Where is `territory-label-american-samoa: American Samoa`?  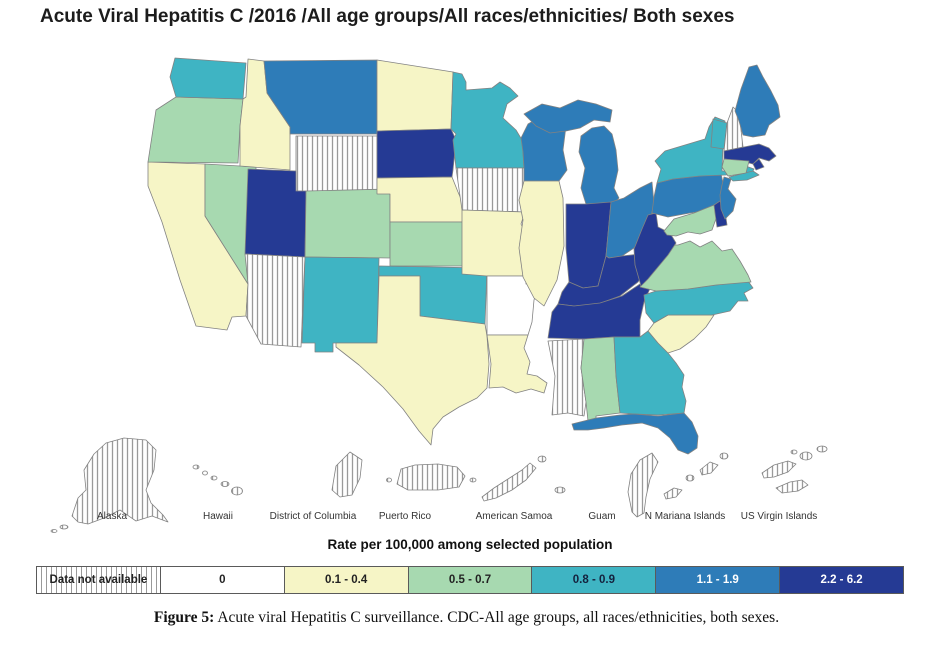 territory-label-american-samoa: American Samoa is located at coordinates (514, 516).